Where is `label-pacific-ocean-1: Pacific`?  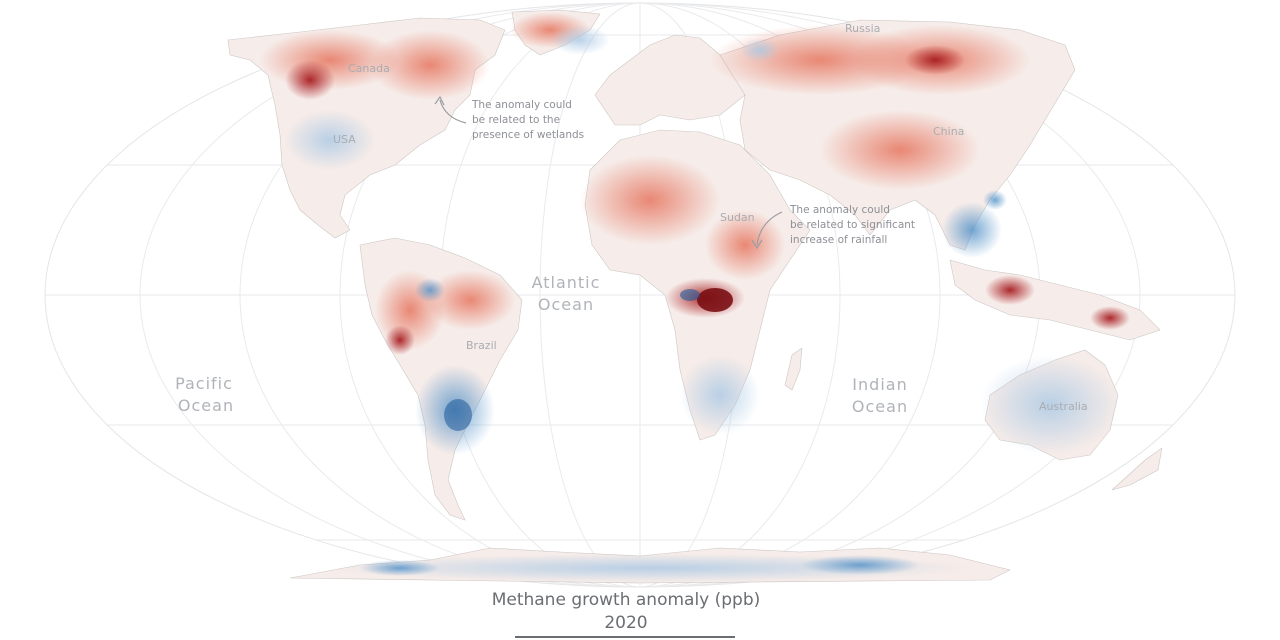 label-pacific-ocean-1: Pacific is located at coordinates (204, 383).